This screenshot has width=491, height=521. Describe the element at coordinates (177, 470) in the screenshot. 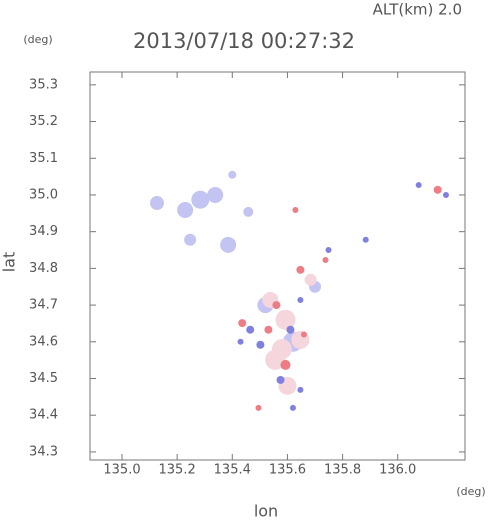

I see `x-tick-label: 135.2` at that location.